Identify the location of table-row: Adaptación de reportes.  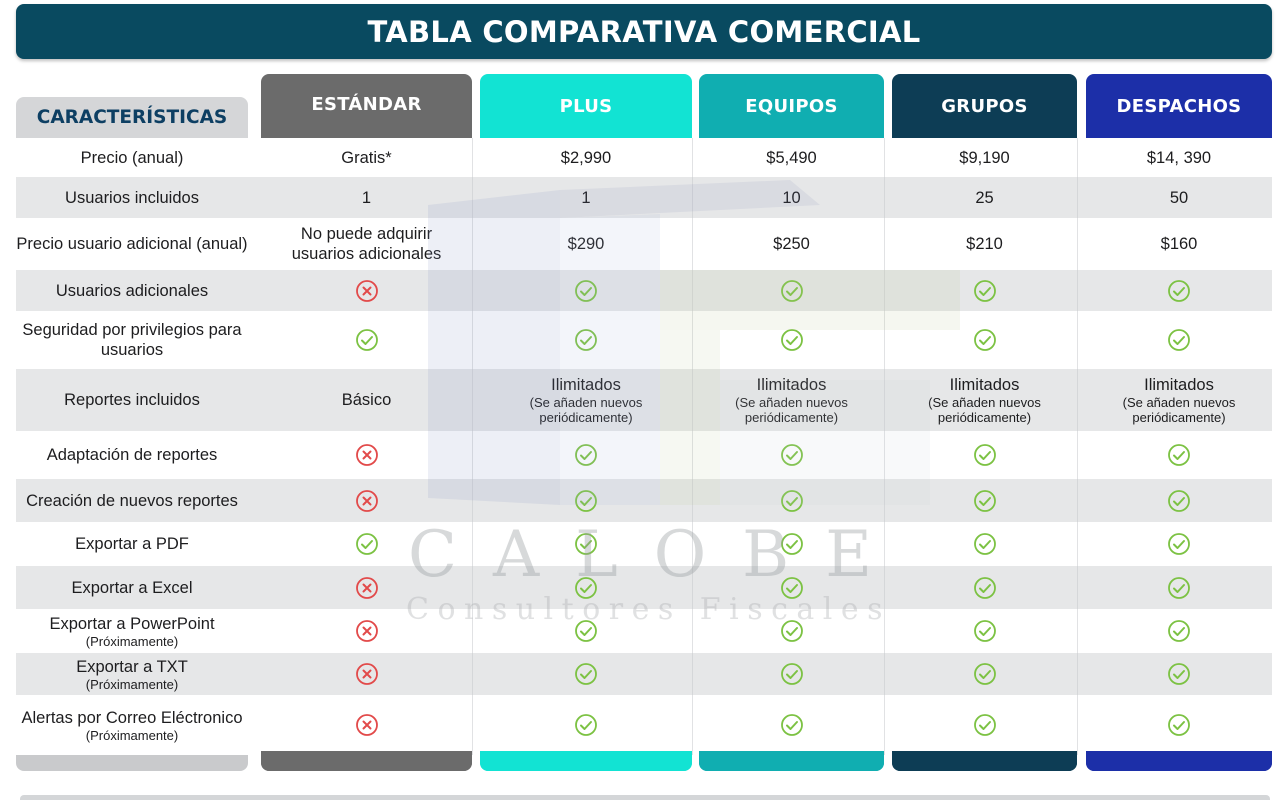
(644, 455).